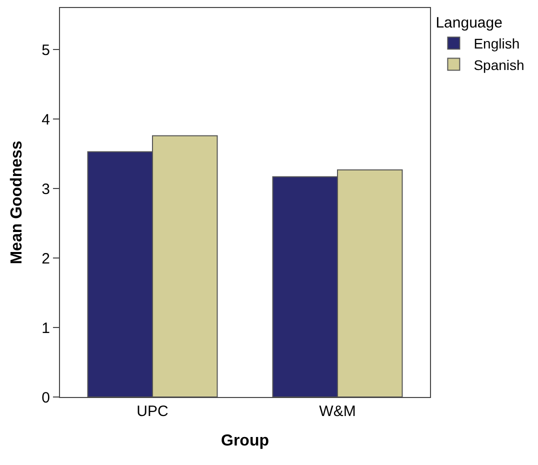 The height and width of the screenshot is (465, 538). What do you see at coordinates (46, 259) in the screenshot?
I see `y-tick-label: 2` at bounding box center [46, 259].